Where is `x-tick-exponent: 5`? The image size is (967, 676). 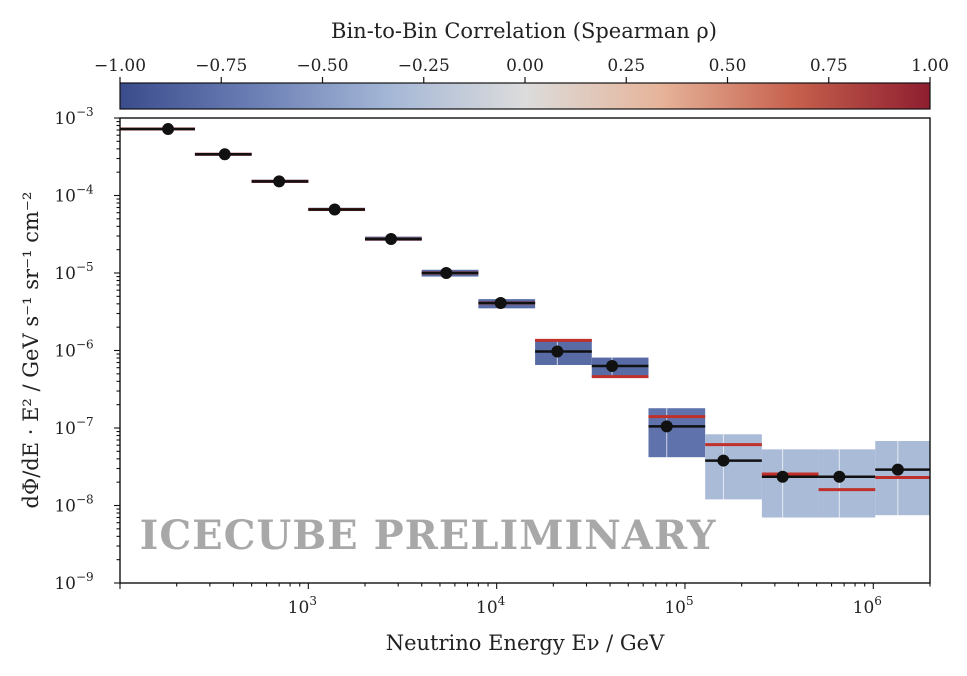
x-tick-exponent: 5 is located at coordinates (690, 601).